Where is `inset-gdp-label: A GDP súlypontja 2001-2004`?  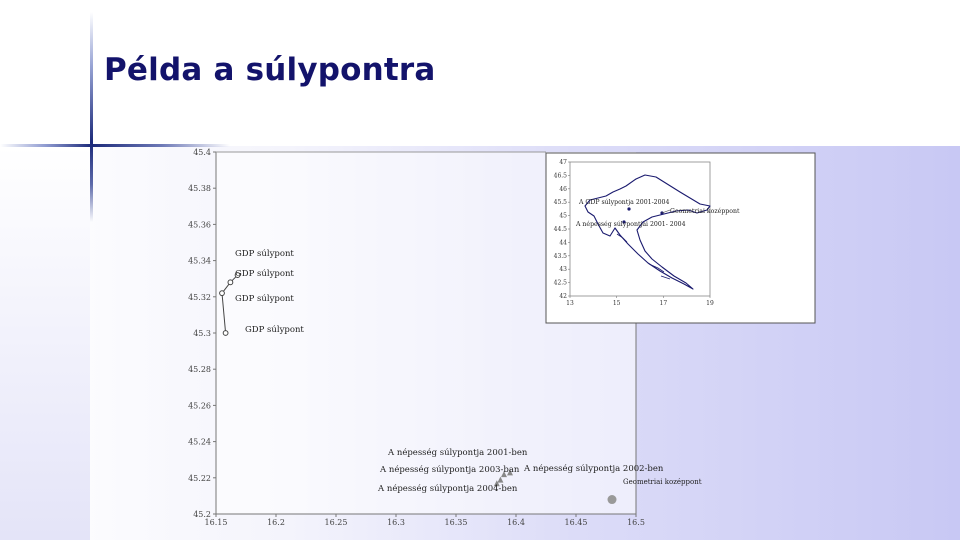 inset-gdp-label: A GDP súlypontja 2001-2004 is located at coordinates (623, 202).